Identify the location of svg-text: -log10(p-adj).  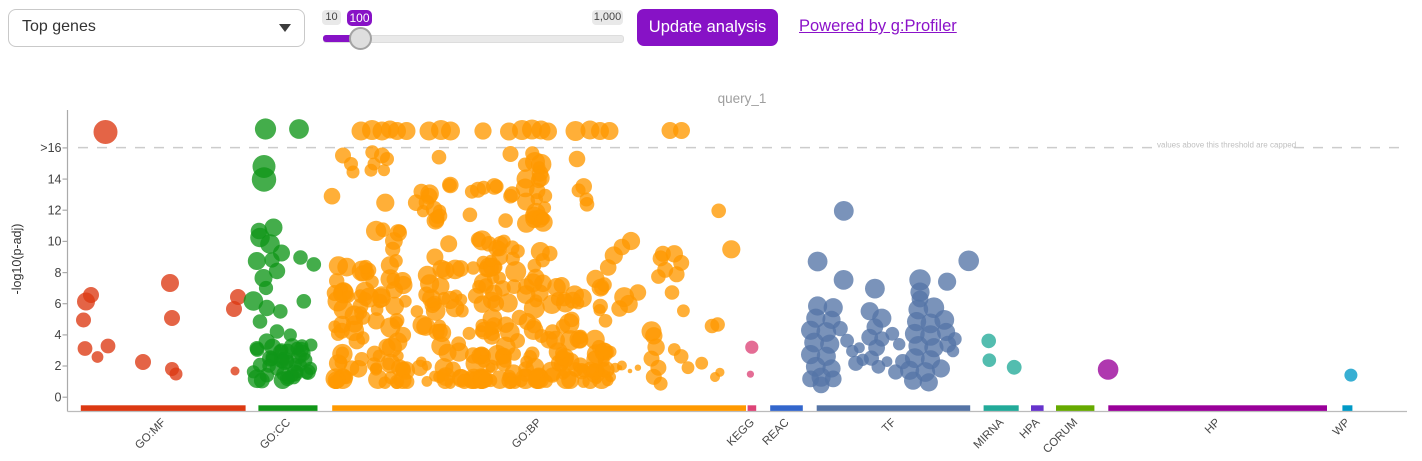
(17, 259).